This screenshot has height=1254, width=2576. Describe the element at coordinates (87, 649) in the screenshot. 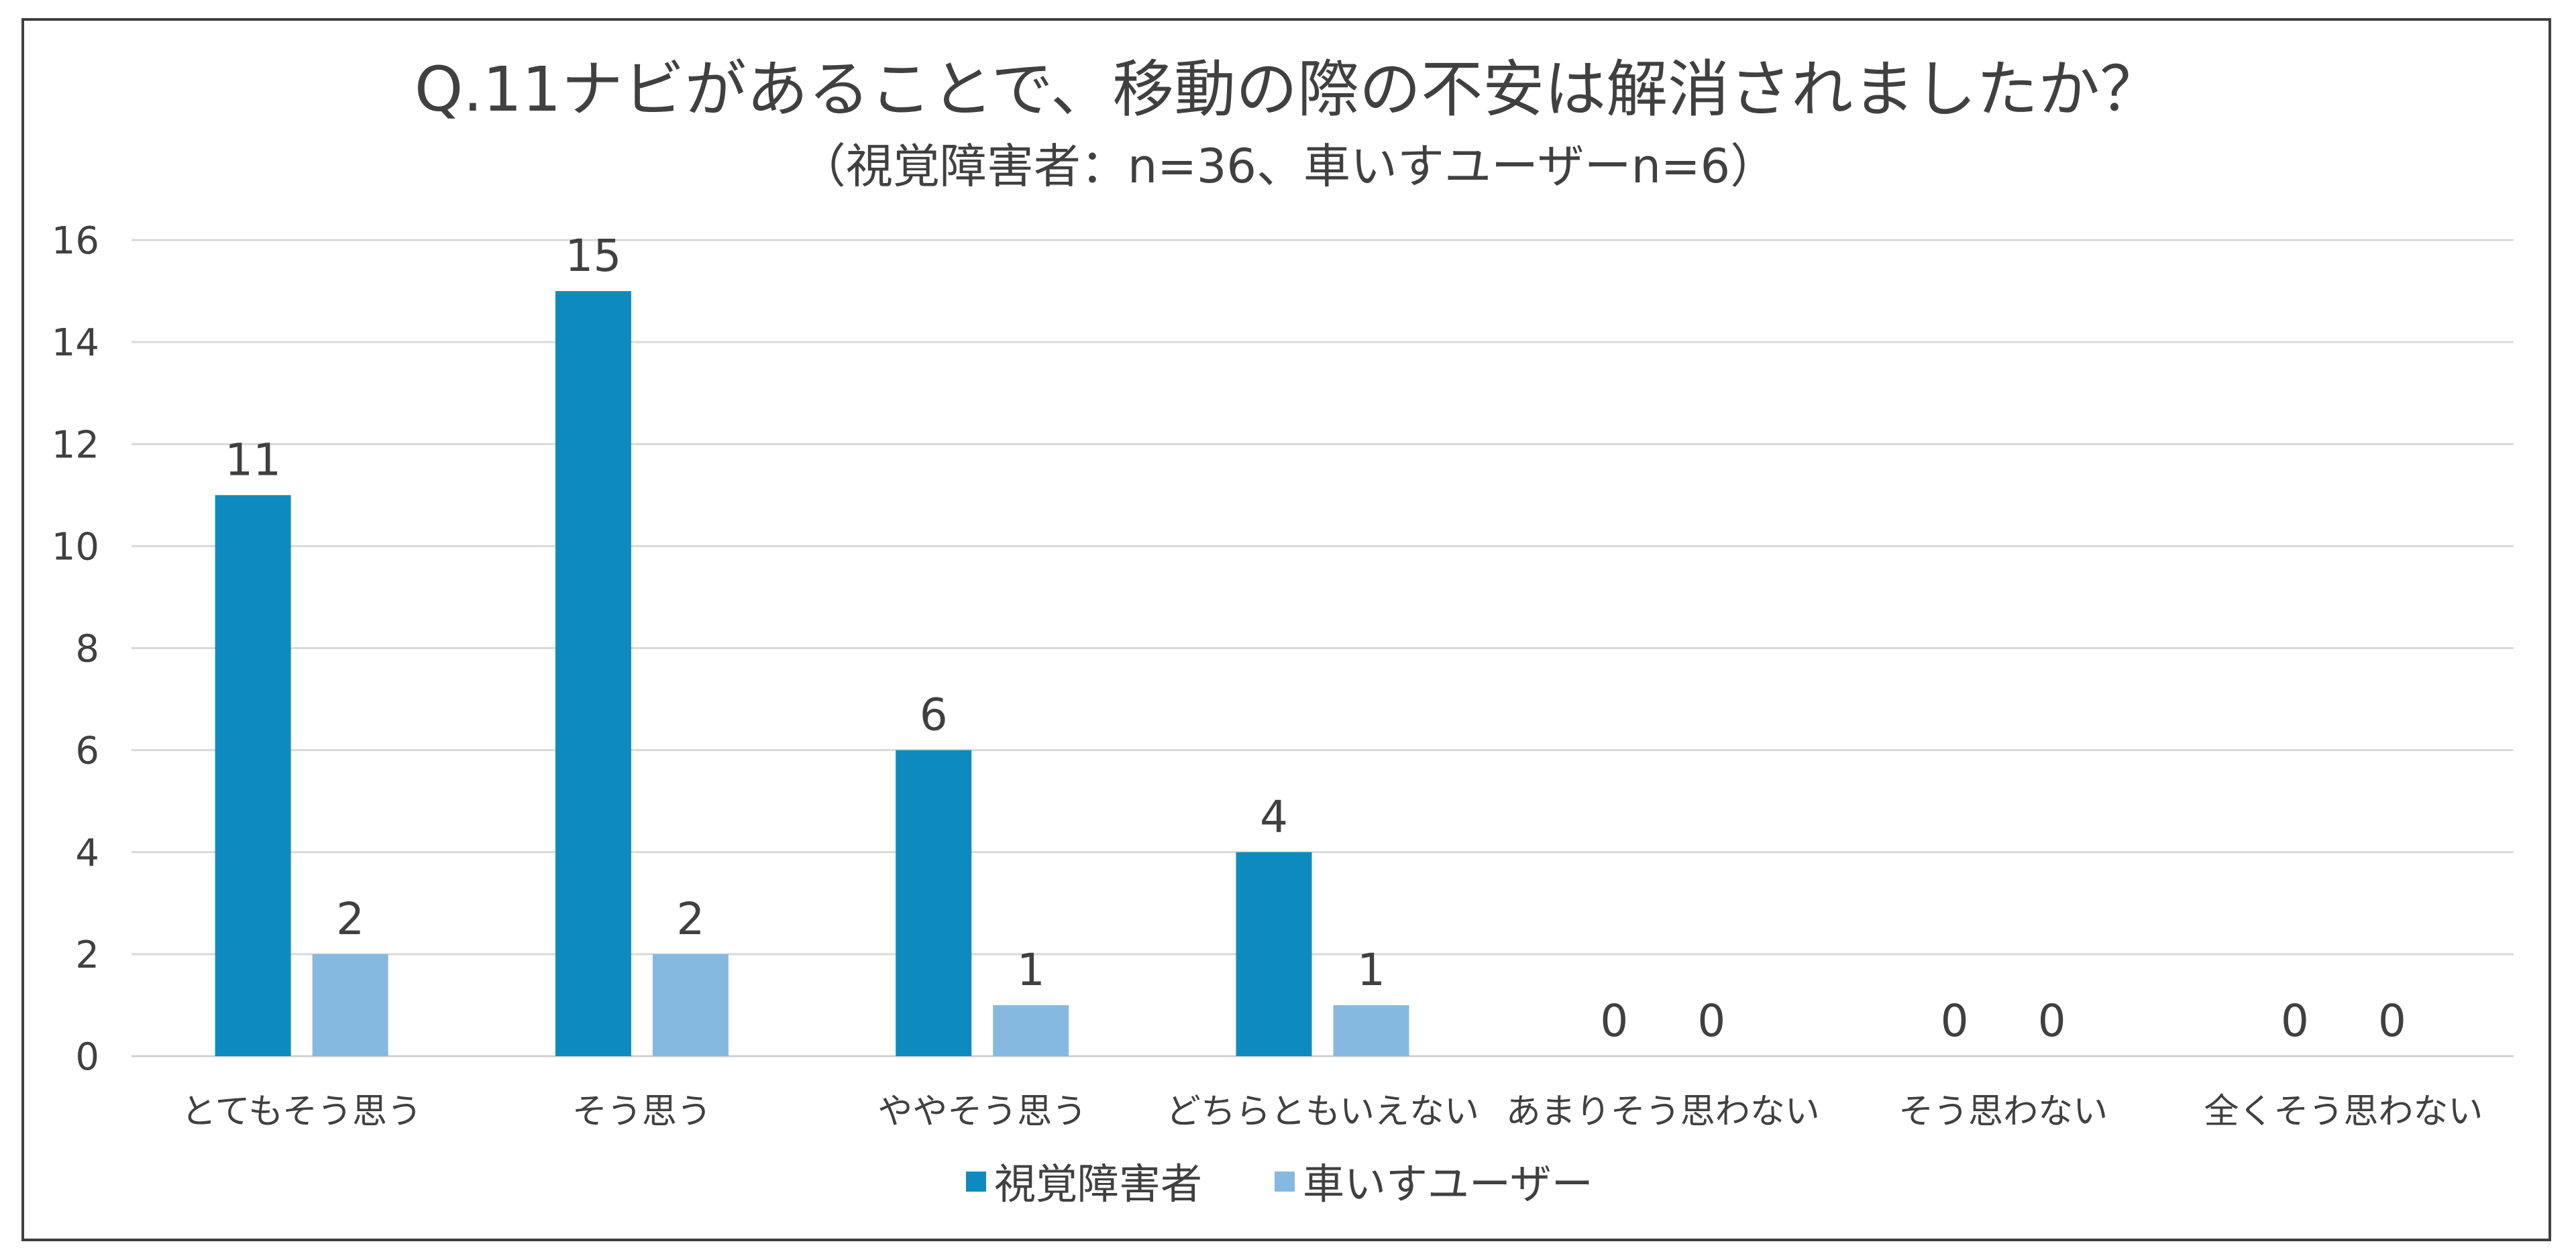

I see `y-tick-label: 8` at that location.